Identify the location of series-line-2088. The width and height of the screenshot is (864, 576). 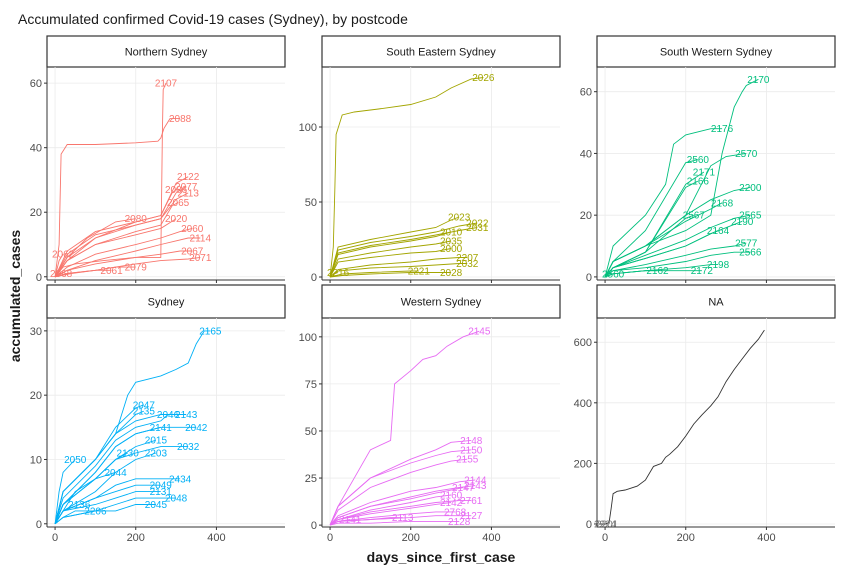
(117, 197).